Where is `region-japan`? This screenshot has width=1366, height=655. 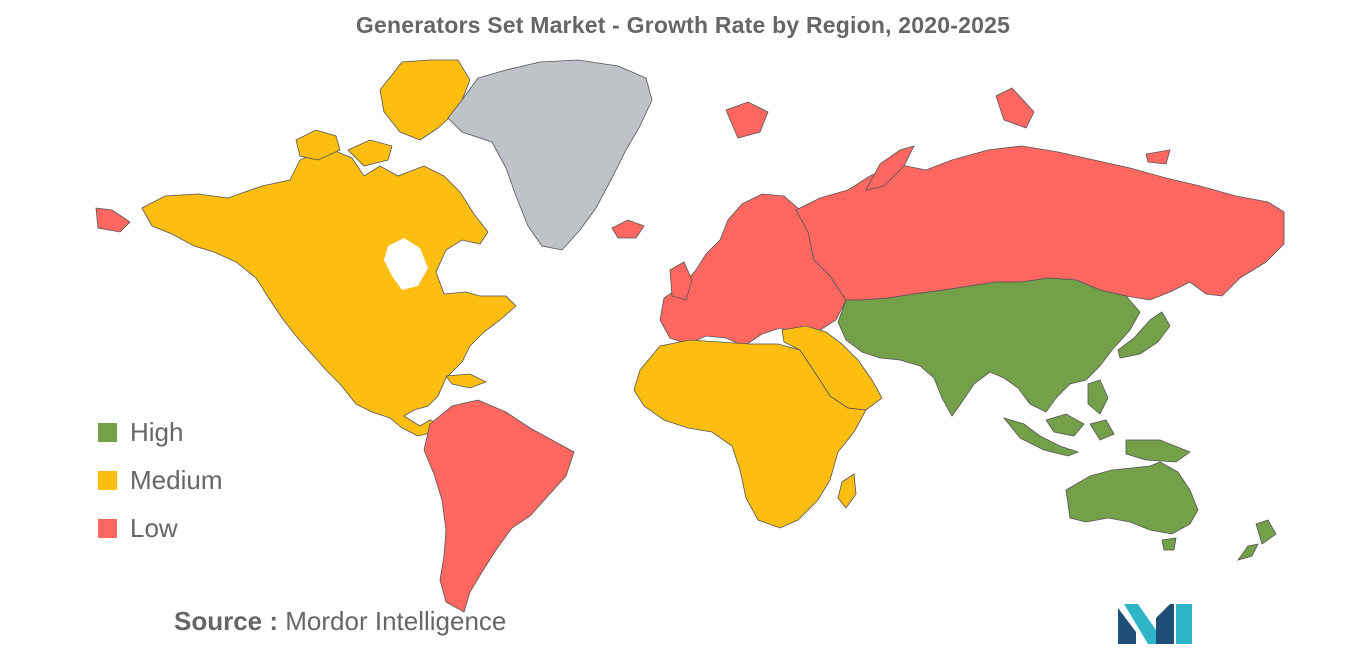
region-japan is located at coordinates (1144, 335).